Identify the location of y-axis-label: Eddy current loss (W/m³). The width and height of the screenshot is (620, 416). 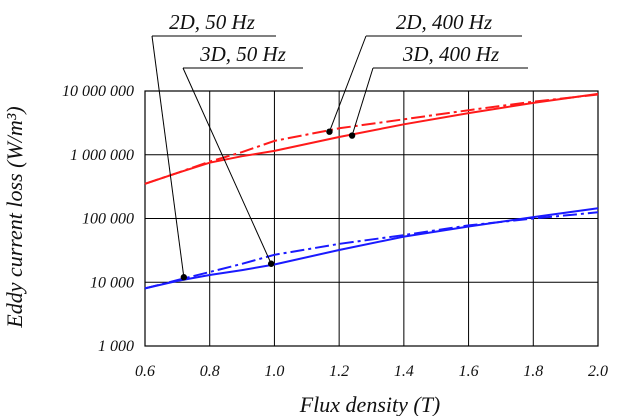
(14, 217).